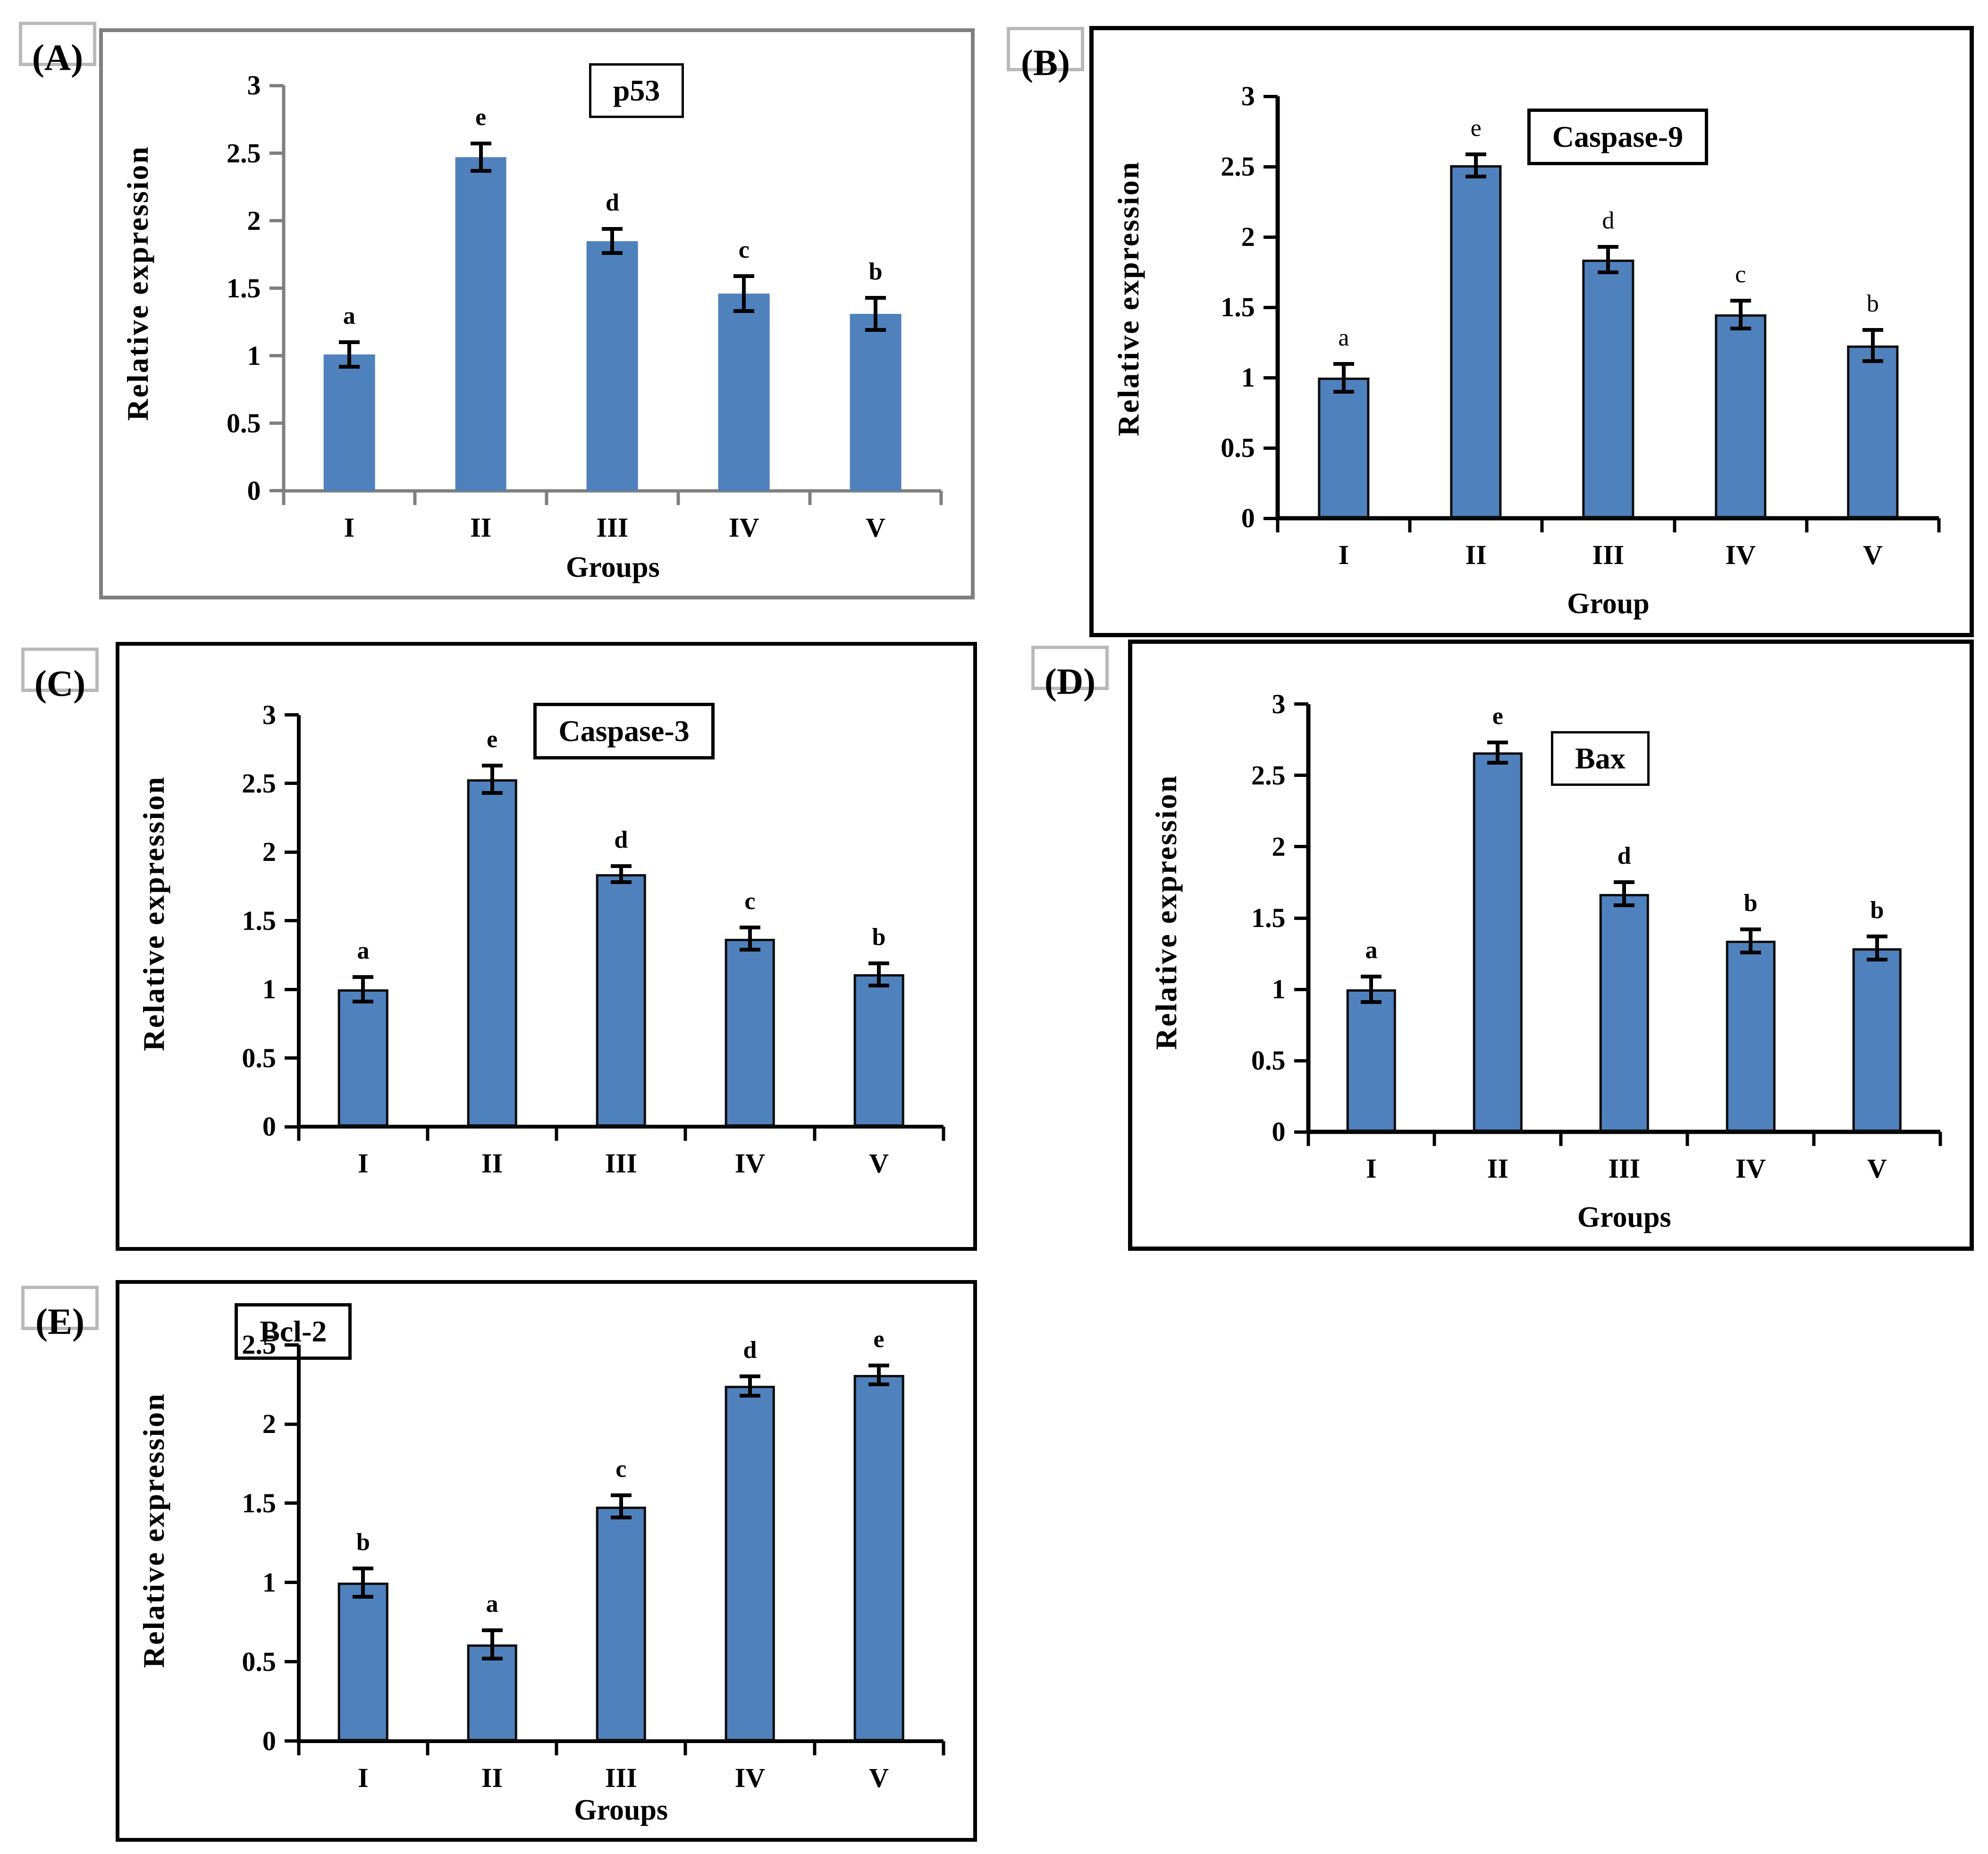 This screenshot has height=1854, width=1988. Describe the element at coordinates (1279, 847) in the screenshot. I see `y-tick-label: 2` at that location.